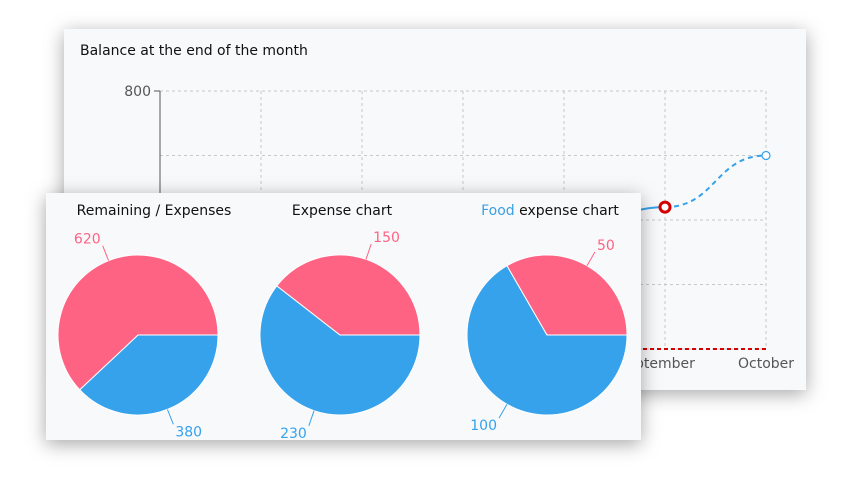 This screenshot has height=497, width=841. I want to click on pie-title-expense-chart: Expense chart, so click(342, 211).